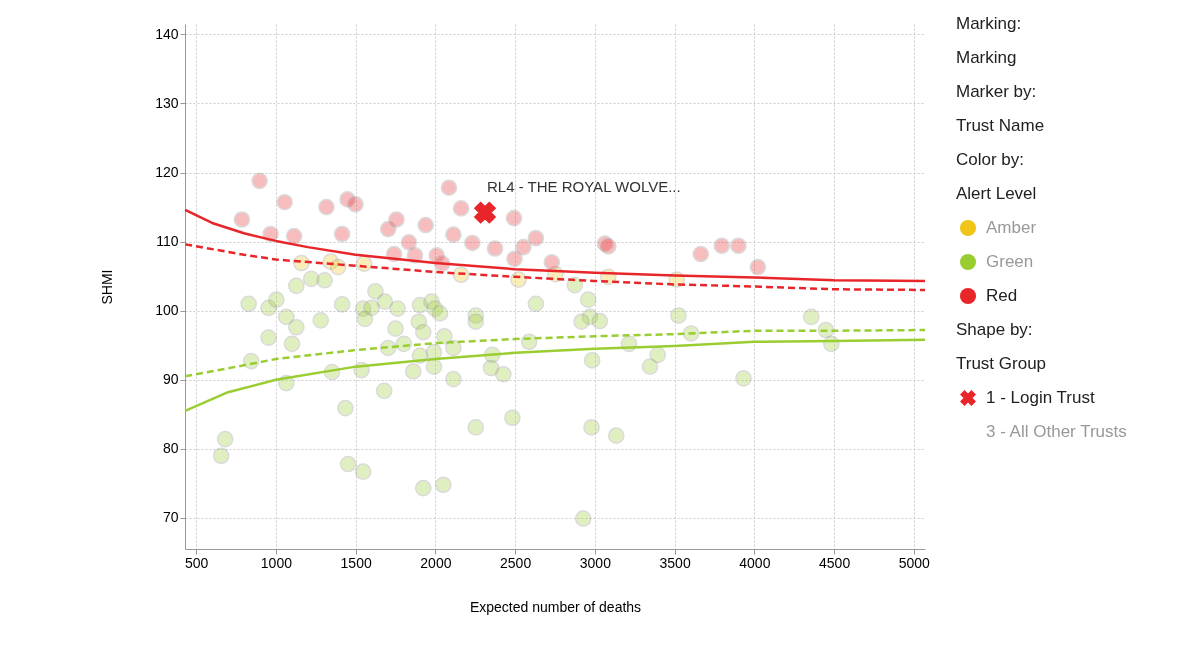  What do you see at coordinates (196, 562) in the screenshot?
I see `x-tick-label: 500` at bounding box center [196, 562].